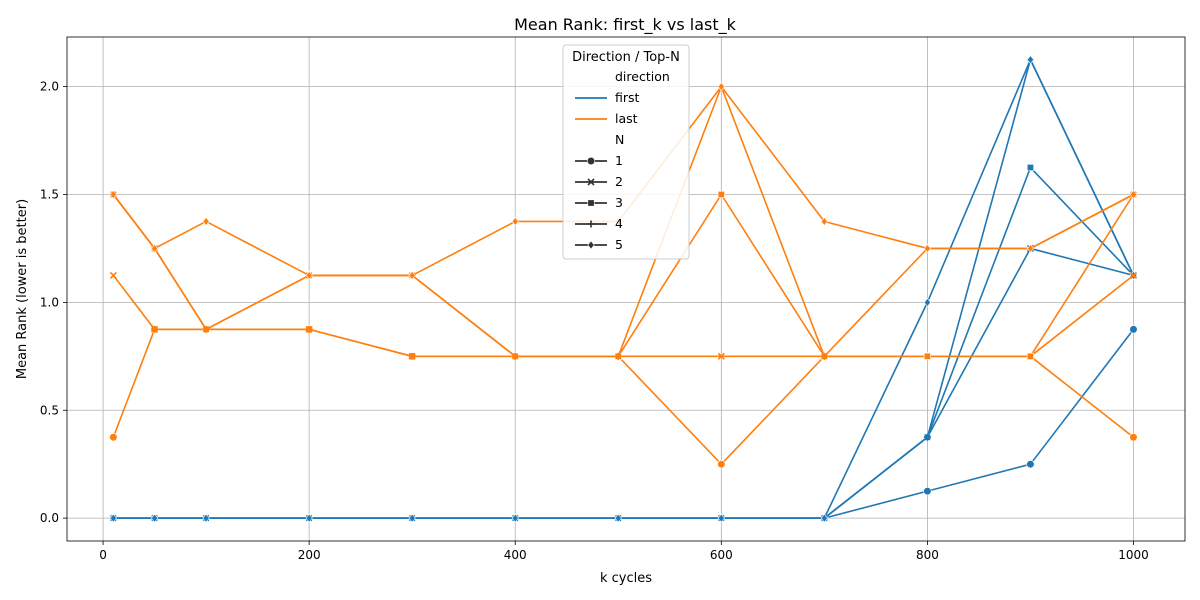  Describe the element at coordinates (927, 555) in the screenshot. I see `x-tick-label: 800` at that location.